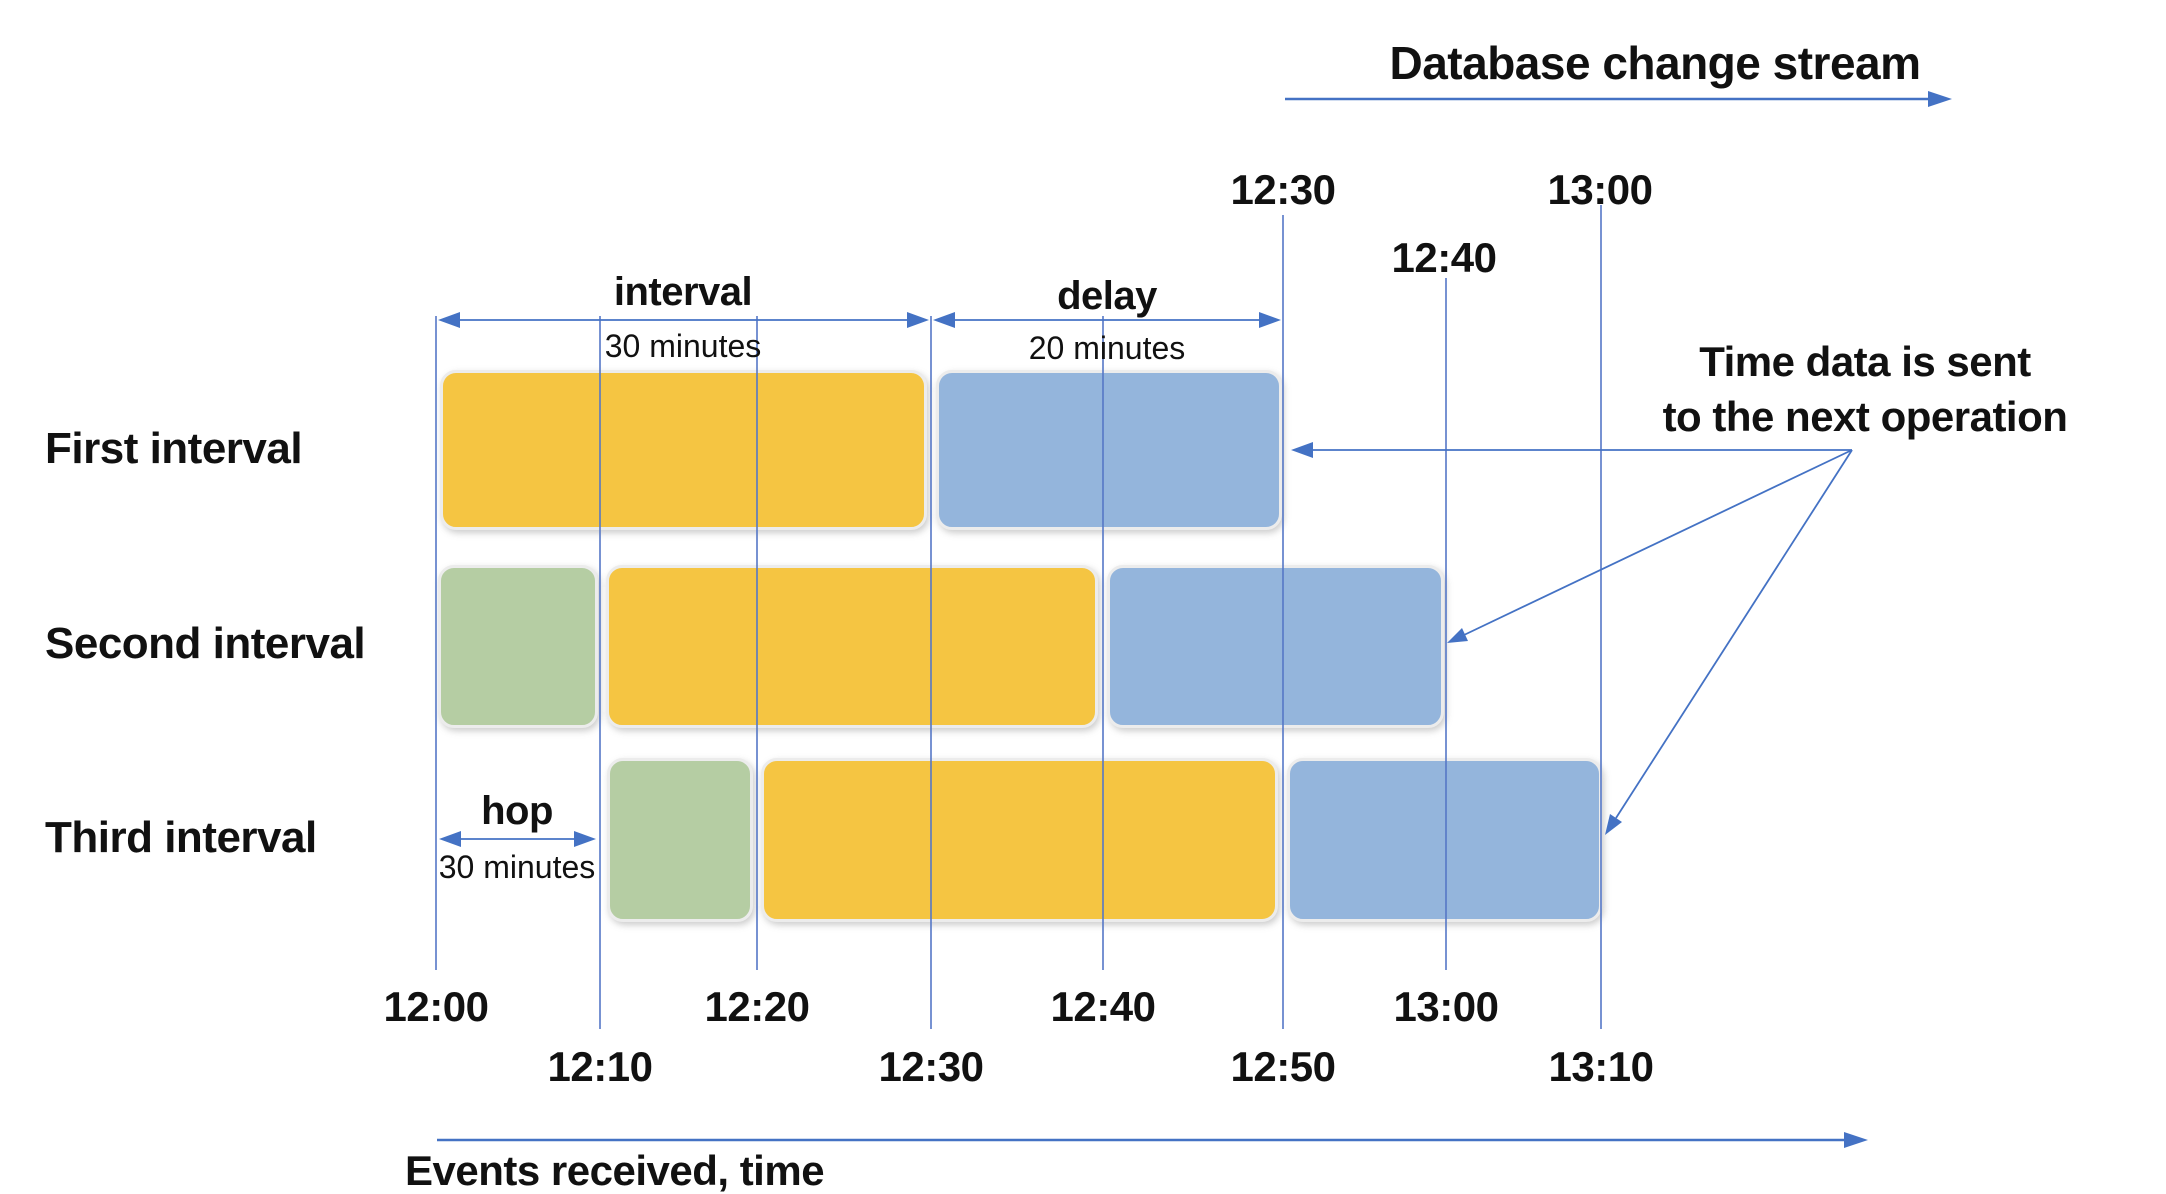 Image resolution: width=2166 pixels, height=1194 pixels. Describe the element at coordinates (205, 643) in the screenshot. I see `row-label-second-interval: Second interval` at that location.